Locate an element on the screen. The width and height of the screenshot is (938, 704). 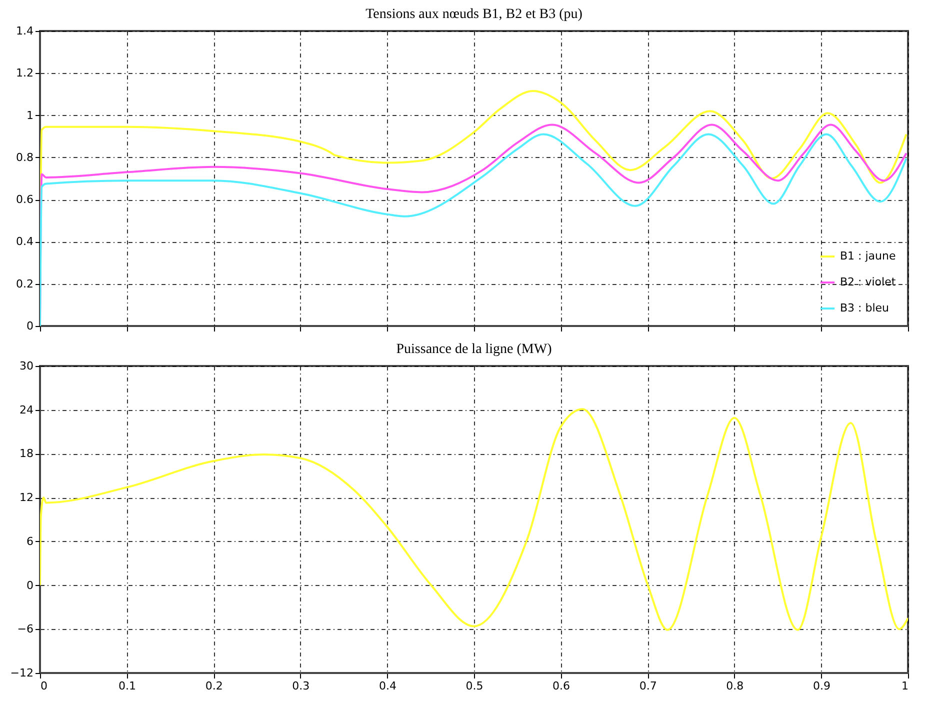
x-tick-label: 0.6 is located at coordinates (561, 686).